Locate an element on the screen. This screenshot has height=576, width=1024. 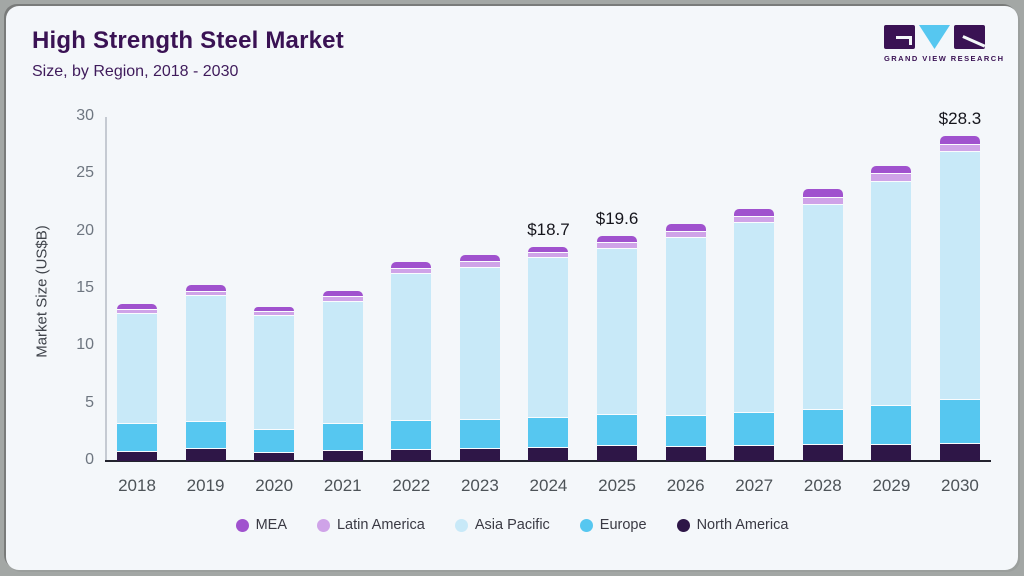
x-axis-label-2022: 2022 is located at coordinates (411, 485).